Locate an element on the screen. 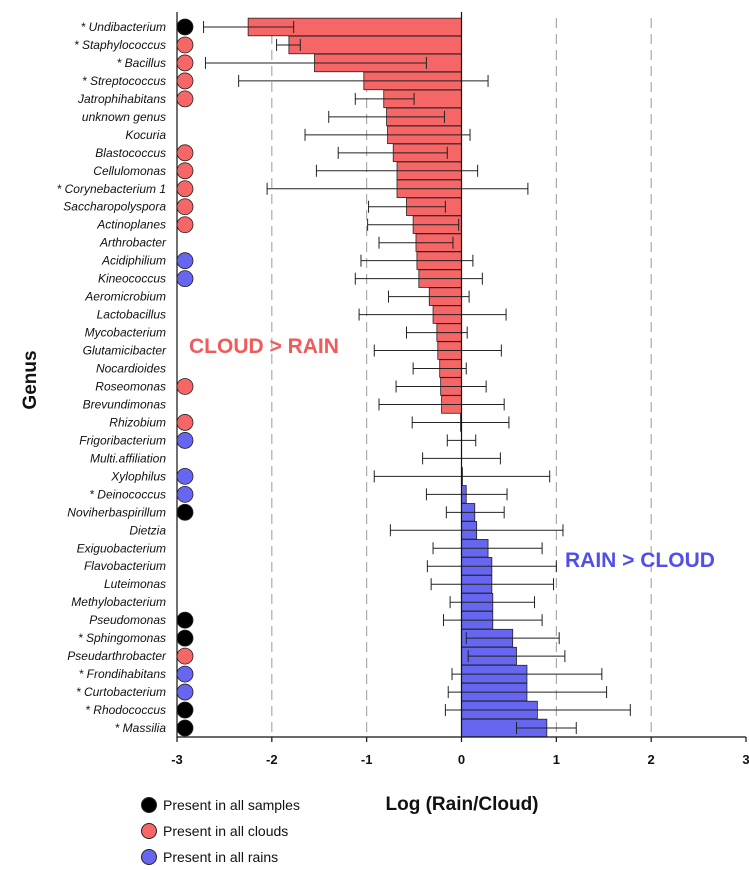  genus-label: Arthrobacter is located at coordinates (133, 243).